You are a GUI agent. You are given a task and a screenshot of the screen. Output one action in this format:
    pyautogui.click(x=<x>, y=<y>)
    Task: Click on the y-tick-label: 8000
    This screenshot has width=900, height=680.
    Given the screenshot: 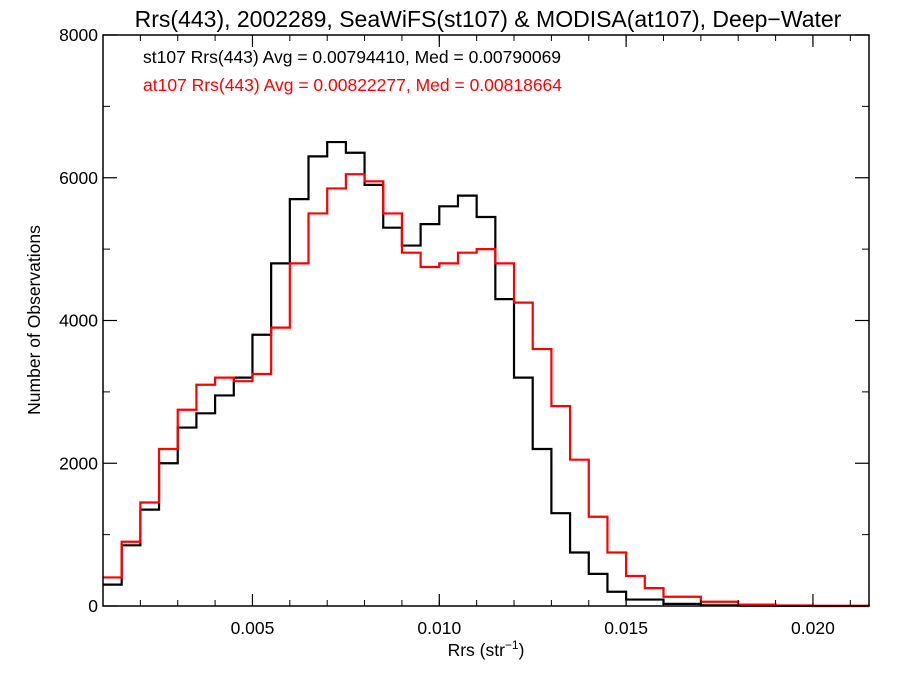 What is the action you would take?
    pyautogui.click(x=78, y=35)
    